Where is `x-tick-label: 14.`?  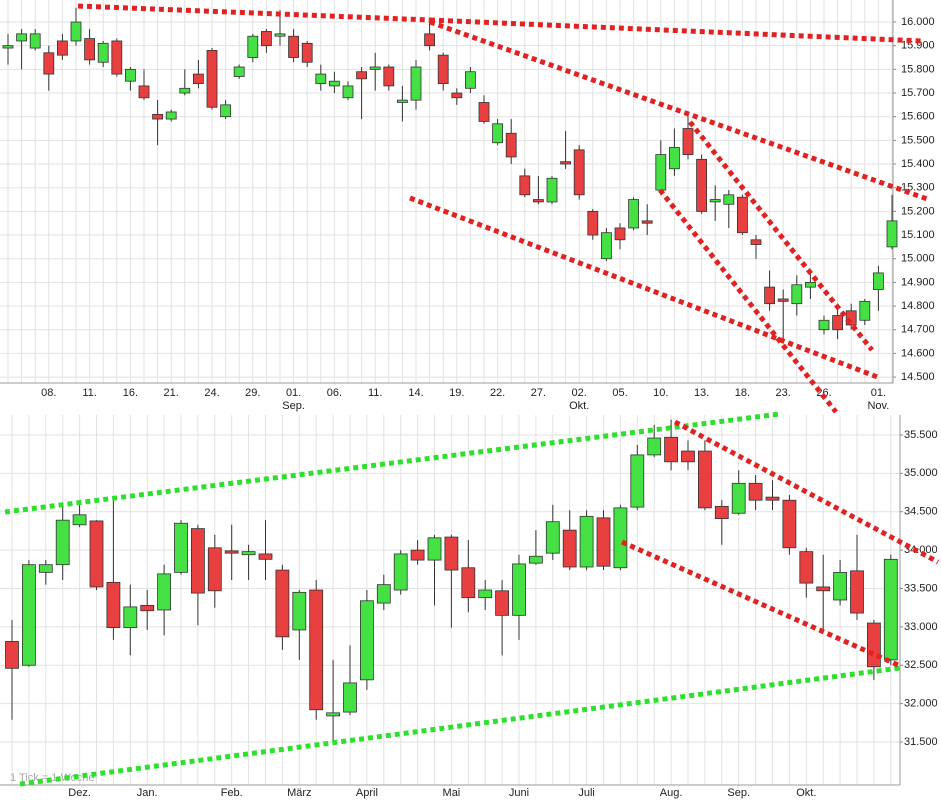 x-tick-label: 14. is located at coordinates (415, 393).